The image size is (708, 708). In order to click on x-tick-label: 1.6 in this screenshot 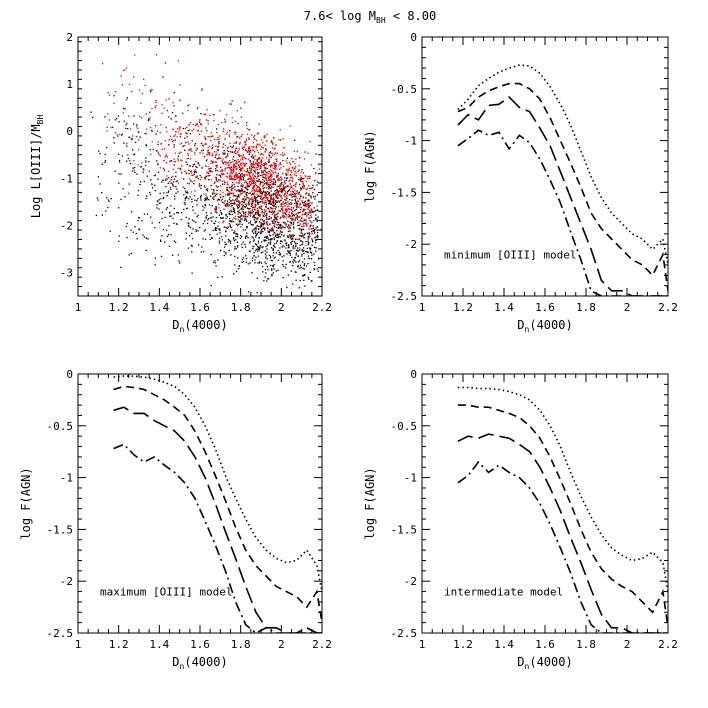, I will do `click(200, 307)`.